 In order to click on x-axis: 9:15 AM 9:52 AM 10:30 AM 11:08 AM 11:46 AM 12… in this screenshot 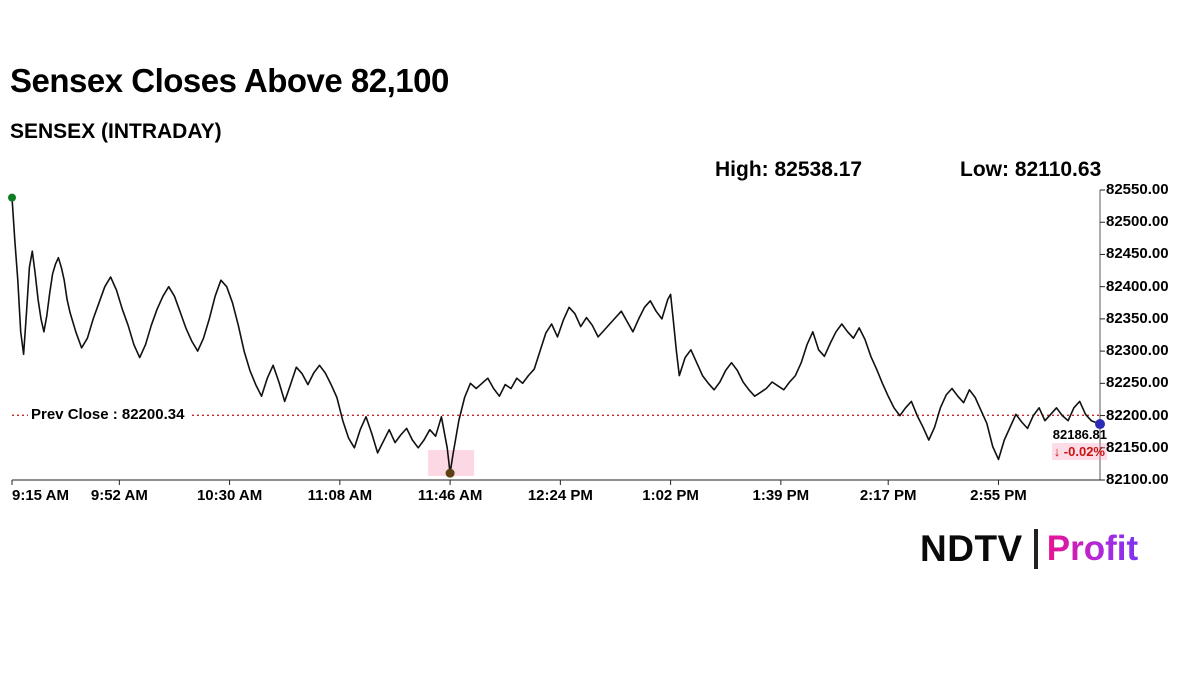, I will do `click(556, 498)`.